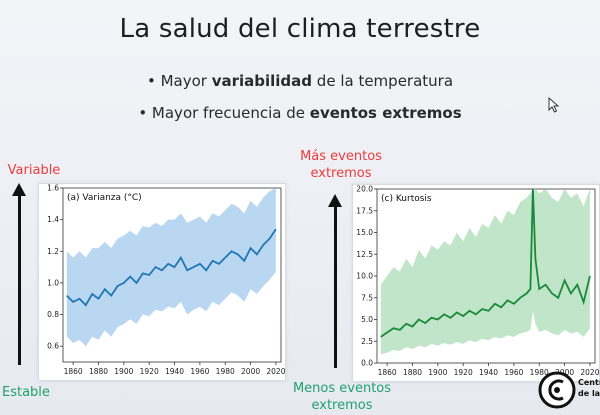 The width and height of the screenshot is (600, 415). I want to click on y-tick-label: 1.0, so click(53, 282).